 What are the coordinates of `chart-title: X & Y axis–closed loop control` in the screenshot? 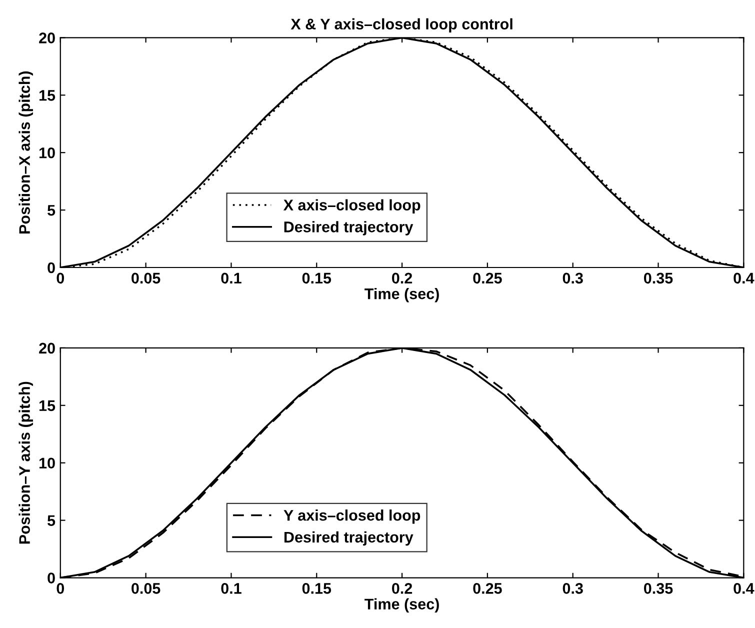 It's located at (401, 25).